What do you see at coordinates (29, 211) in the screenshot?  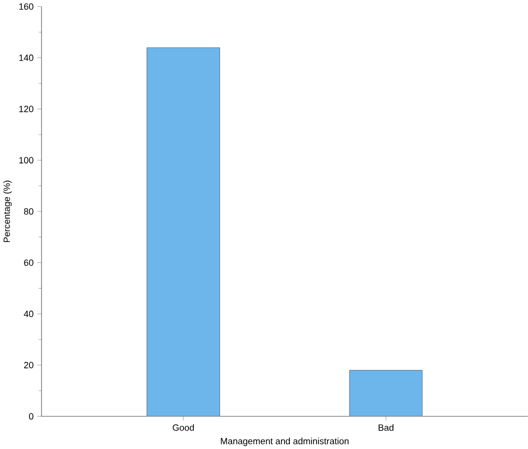 I see `y-tick-label: 80` at bounding box center [29, 211].